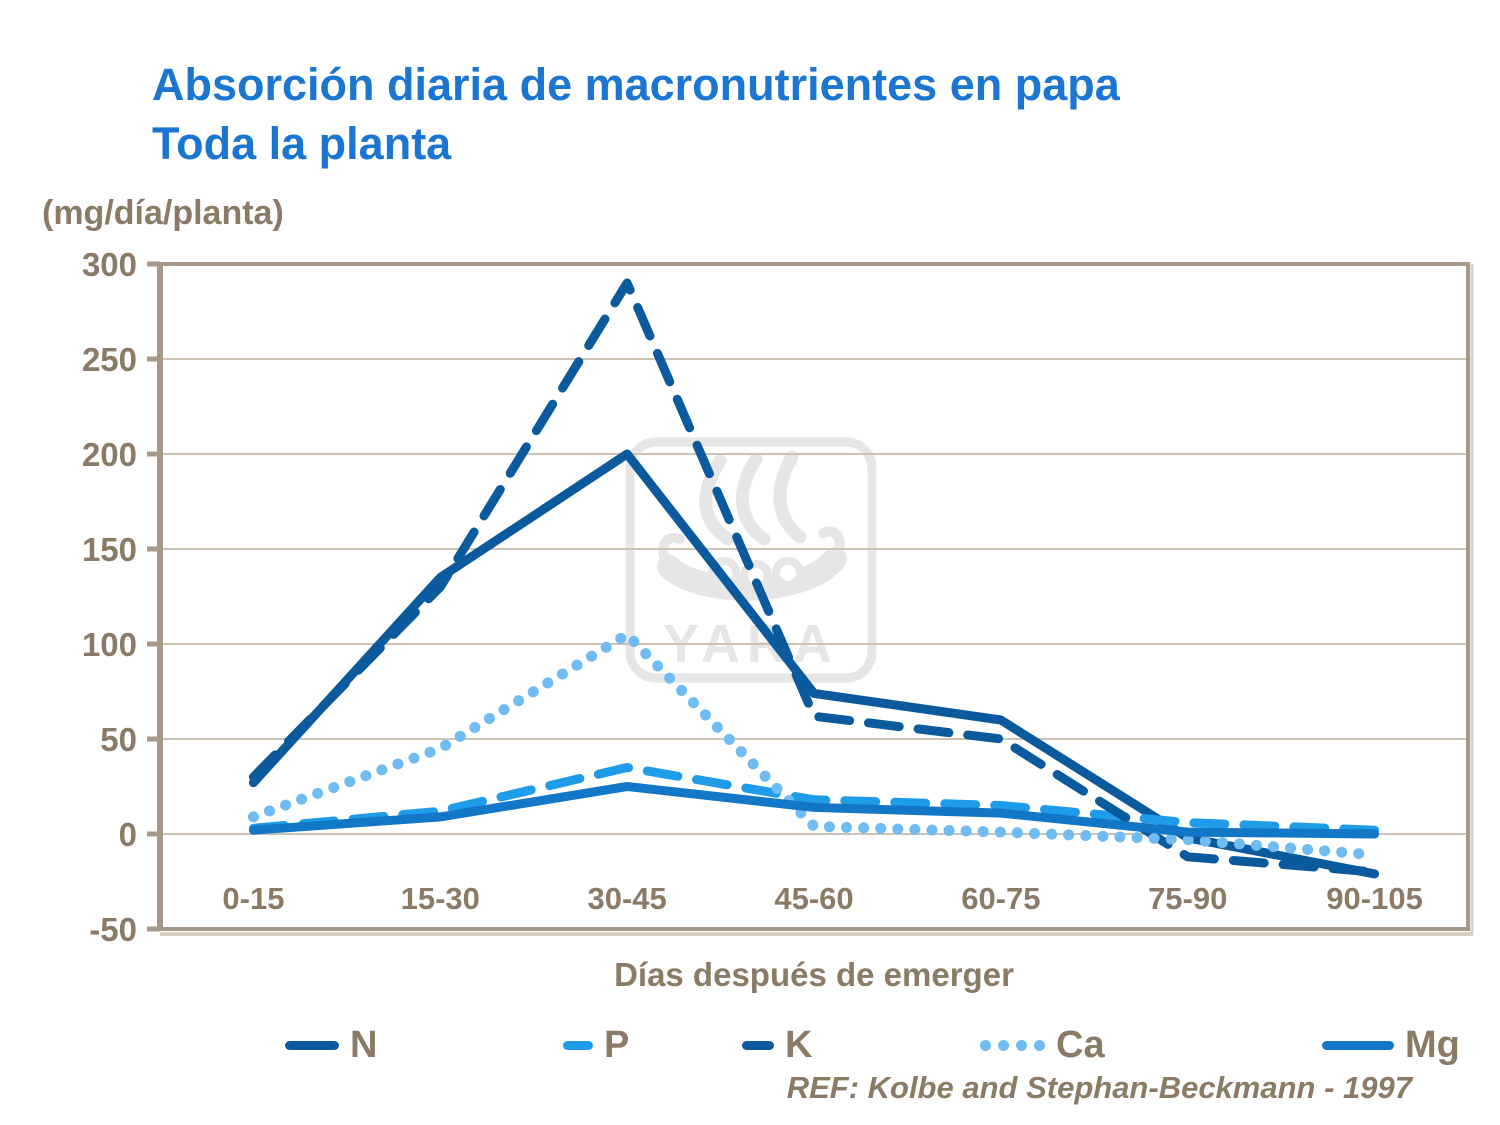  Describe the element at coordinates (109, 359) in the screenshot. I see `y-tick-label: 250` at that location.